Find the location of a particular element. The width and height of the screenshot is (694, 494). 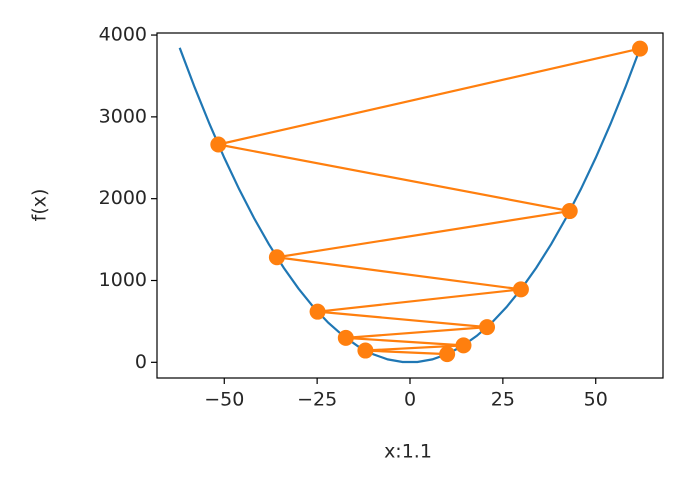

y-tick-label: 4000 is located at coordinates (123, 35).